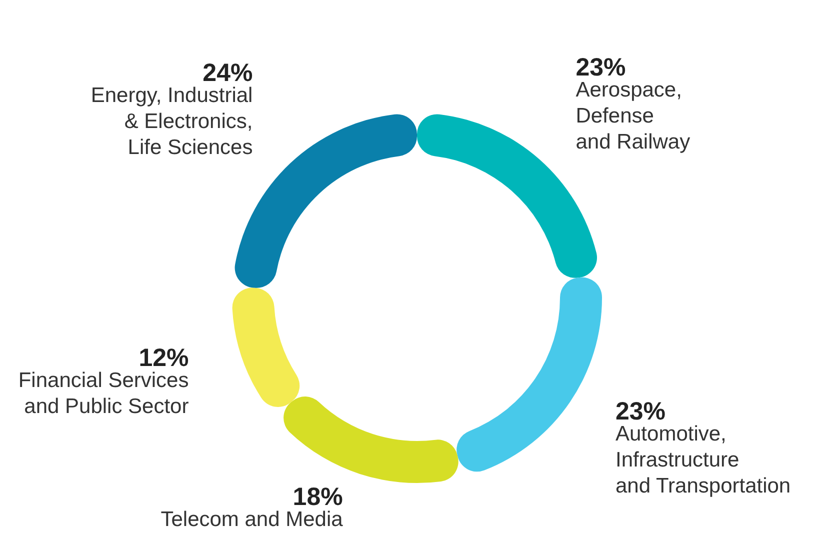 This screenshot has width=827, height=539. Describe the element at coordinates (317, 497) in the screenshot. I see `data-label: 18%` at that location.